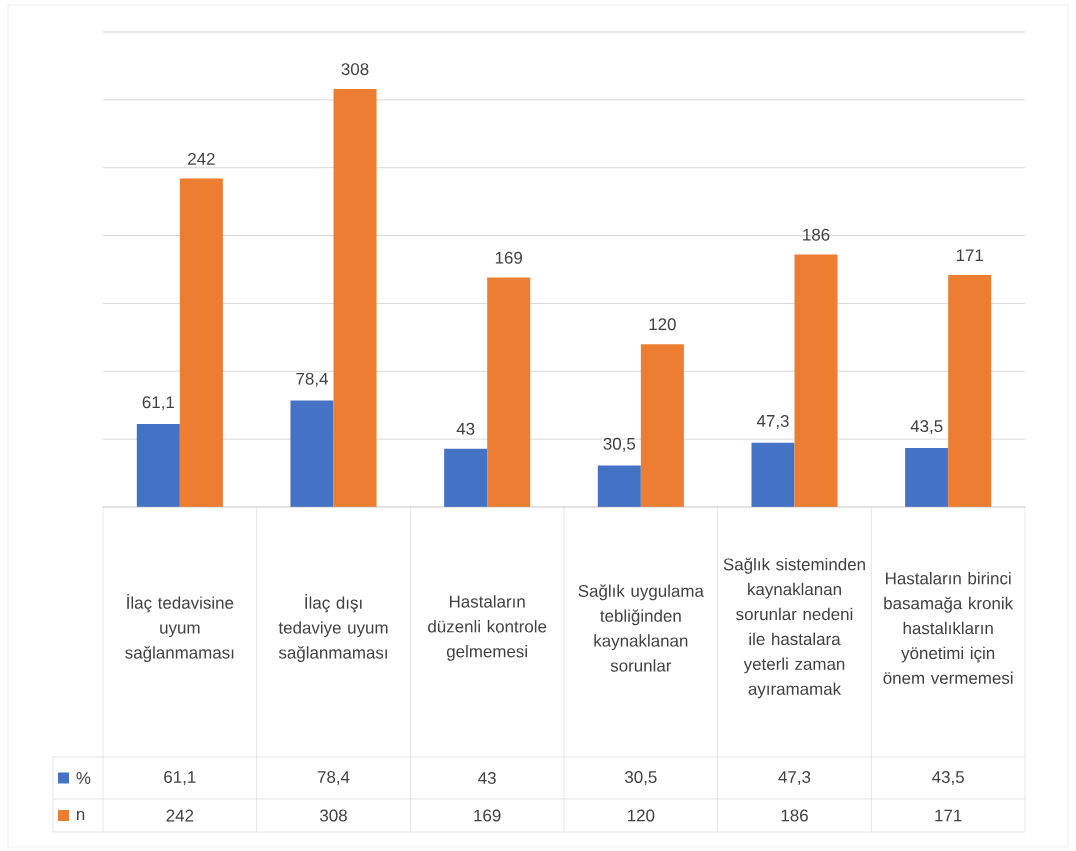 The image size is (1076, 851). What do you see at coordinates (794, 628) in the screenshot?
I see `x-tick-label: Sağlık sisteminden kaynaklanan sorunlar nedeni ile hastalara yeterli zaman ayıramamak` at bounding box center [794, 628].